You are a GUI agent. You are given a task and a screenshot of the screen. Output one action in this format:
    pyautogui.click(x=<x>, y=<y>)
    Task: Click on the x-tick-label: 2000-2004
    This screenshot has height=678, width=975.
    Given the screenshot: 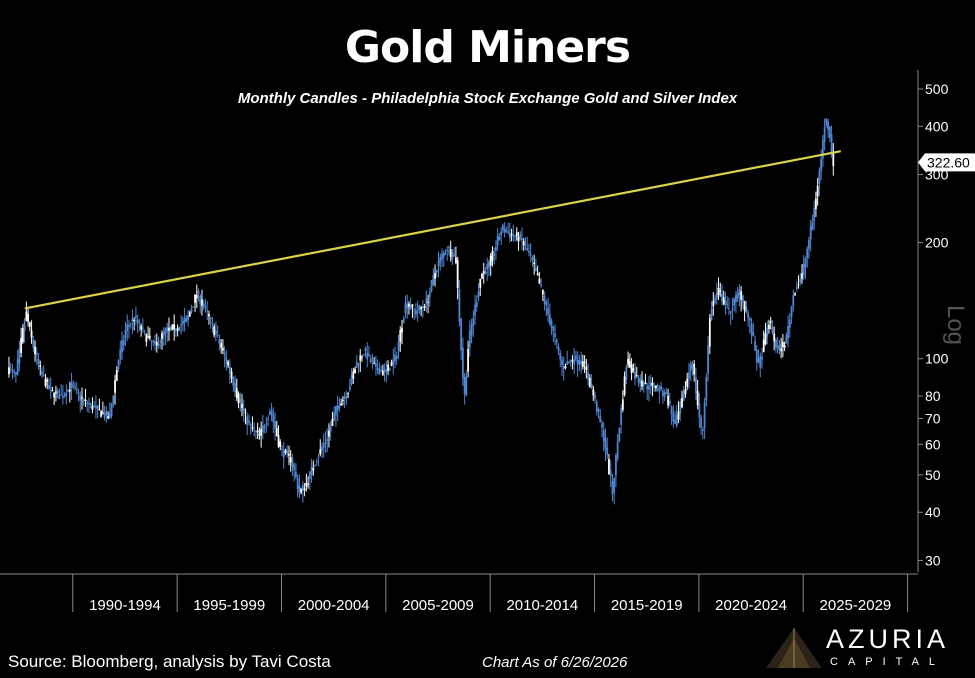 What is the action you would take?
    pyautogui.click(x=334, y=605)
    